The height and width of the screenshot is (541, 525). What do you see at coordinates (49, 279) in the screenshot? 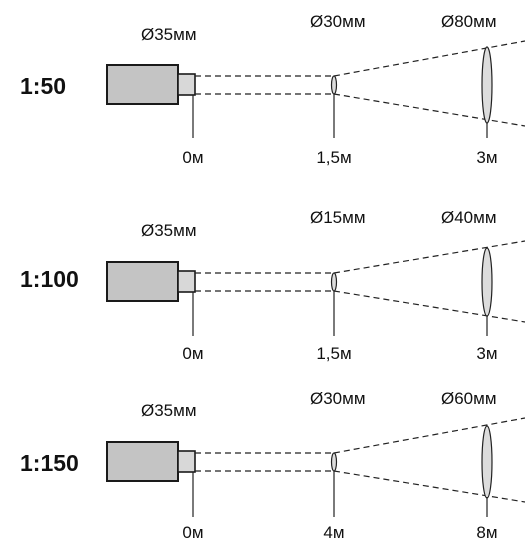
I see `ratio-label: 1:100` at bounding box center [49, 279].